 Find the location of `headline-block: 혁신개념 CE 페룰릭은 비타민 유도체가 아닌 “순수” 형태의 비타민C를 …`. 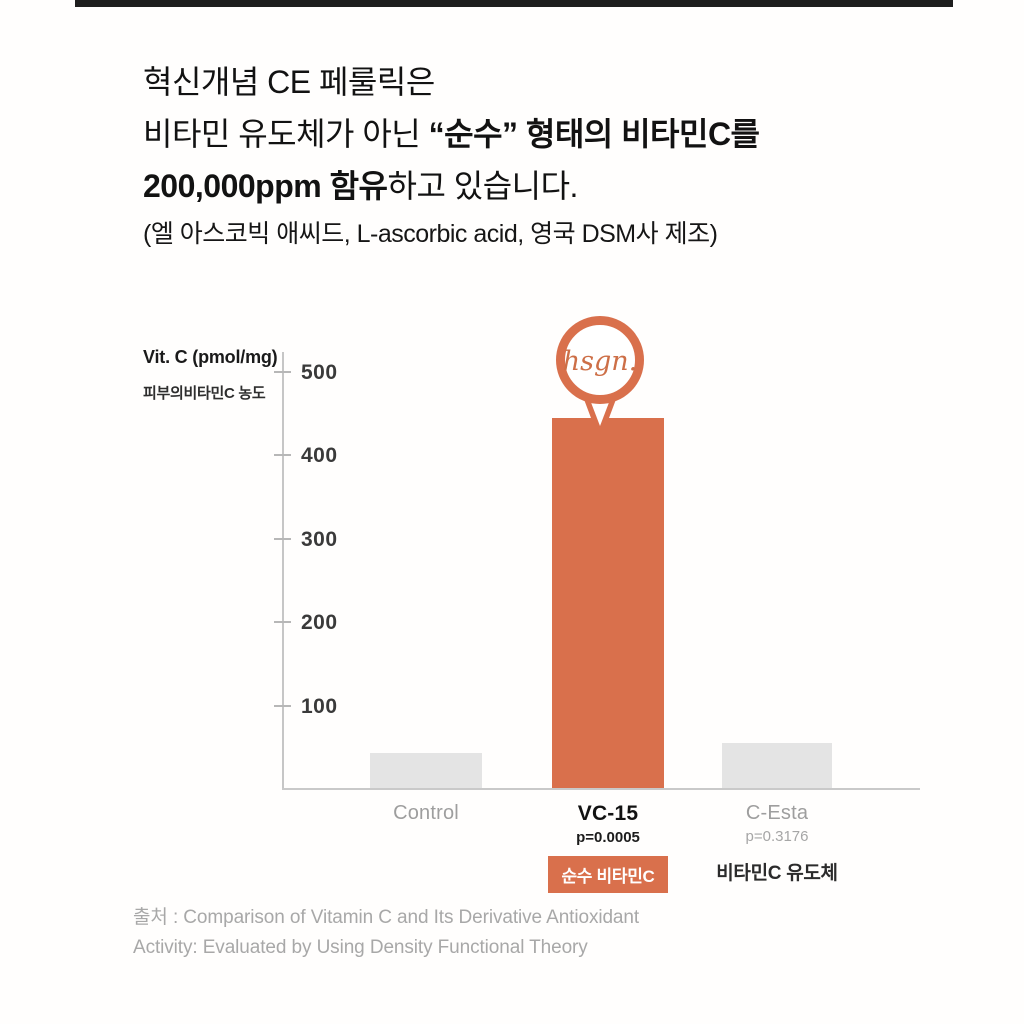

headline-block: 혁신개념 CE 페룰릭은 비타민 유도체가 아닌 “순수” 형태의 비타민C를 … is located at coordinates (451, 156).